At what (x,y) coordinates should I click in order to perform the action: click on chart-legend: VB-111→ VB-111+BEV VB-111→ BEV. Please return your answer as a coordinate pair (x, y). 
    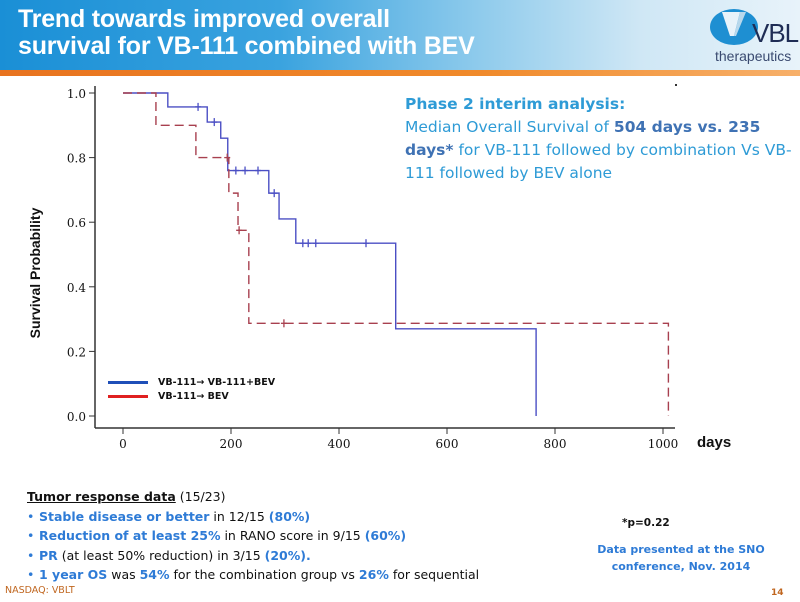
    Looking at the image, I should click on (191, 389).